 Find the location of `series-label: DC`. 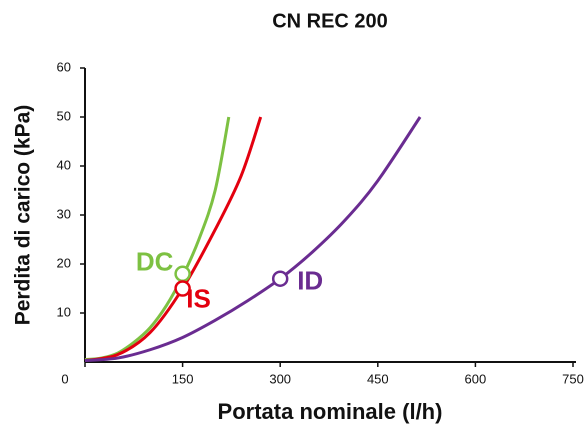

series-label: DC is located at coordinates (155, 262).